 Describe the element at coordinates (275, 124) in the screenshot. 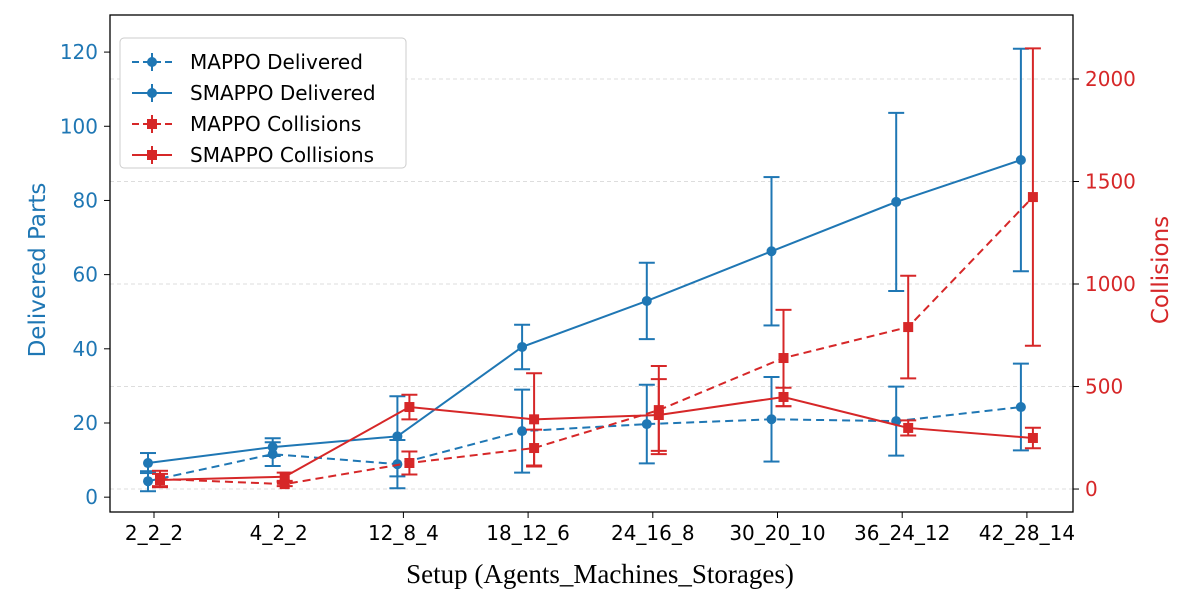

I see `legend-label: MAPPO Collisions` at that location.